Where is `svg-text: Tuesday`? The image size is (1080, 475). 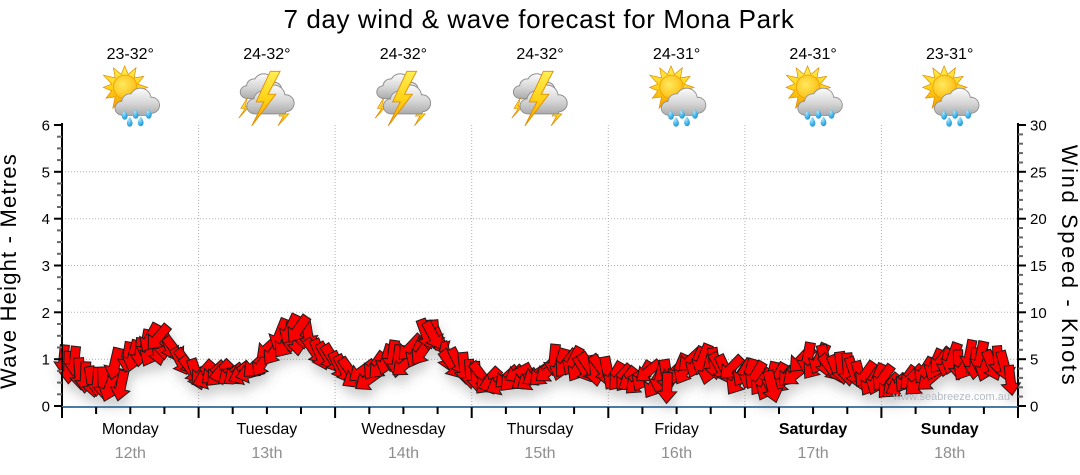 svg-text: Tuesday is located at coordinates (267, 429).